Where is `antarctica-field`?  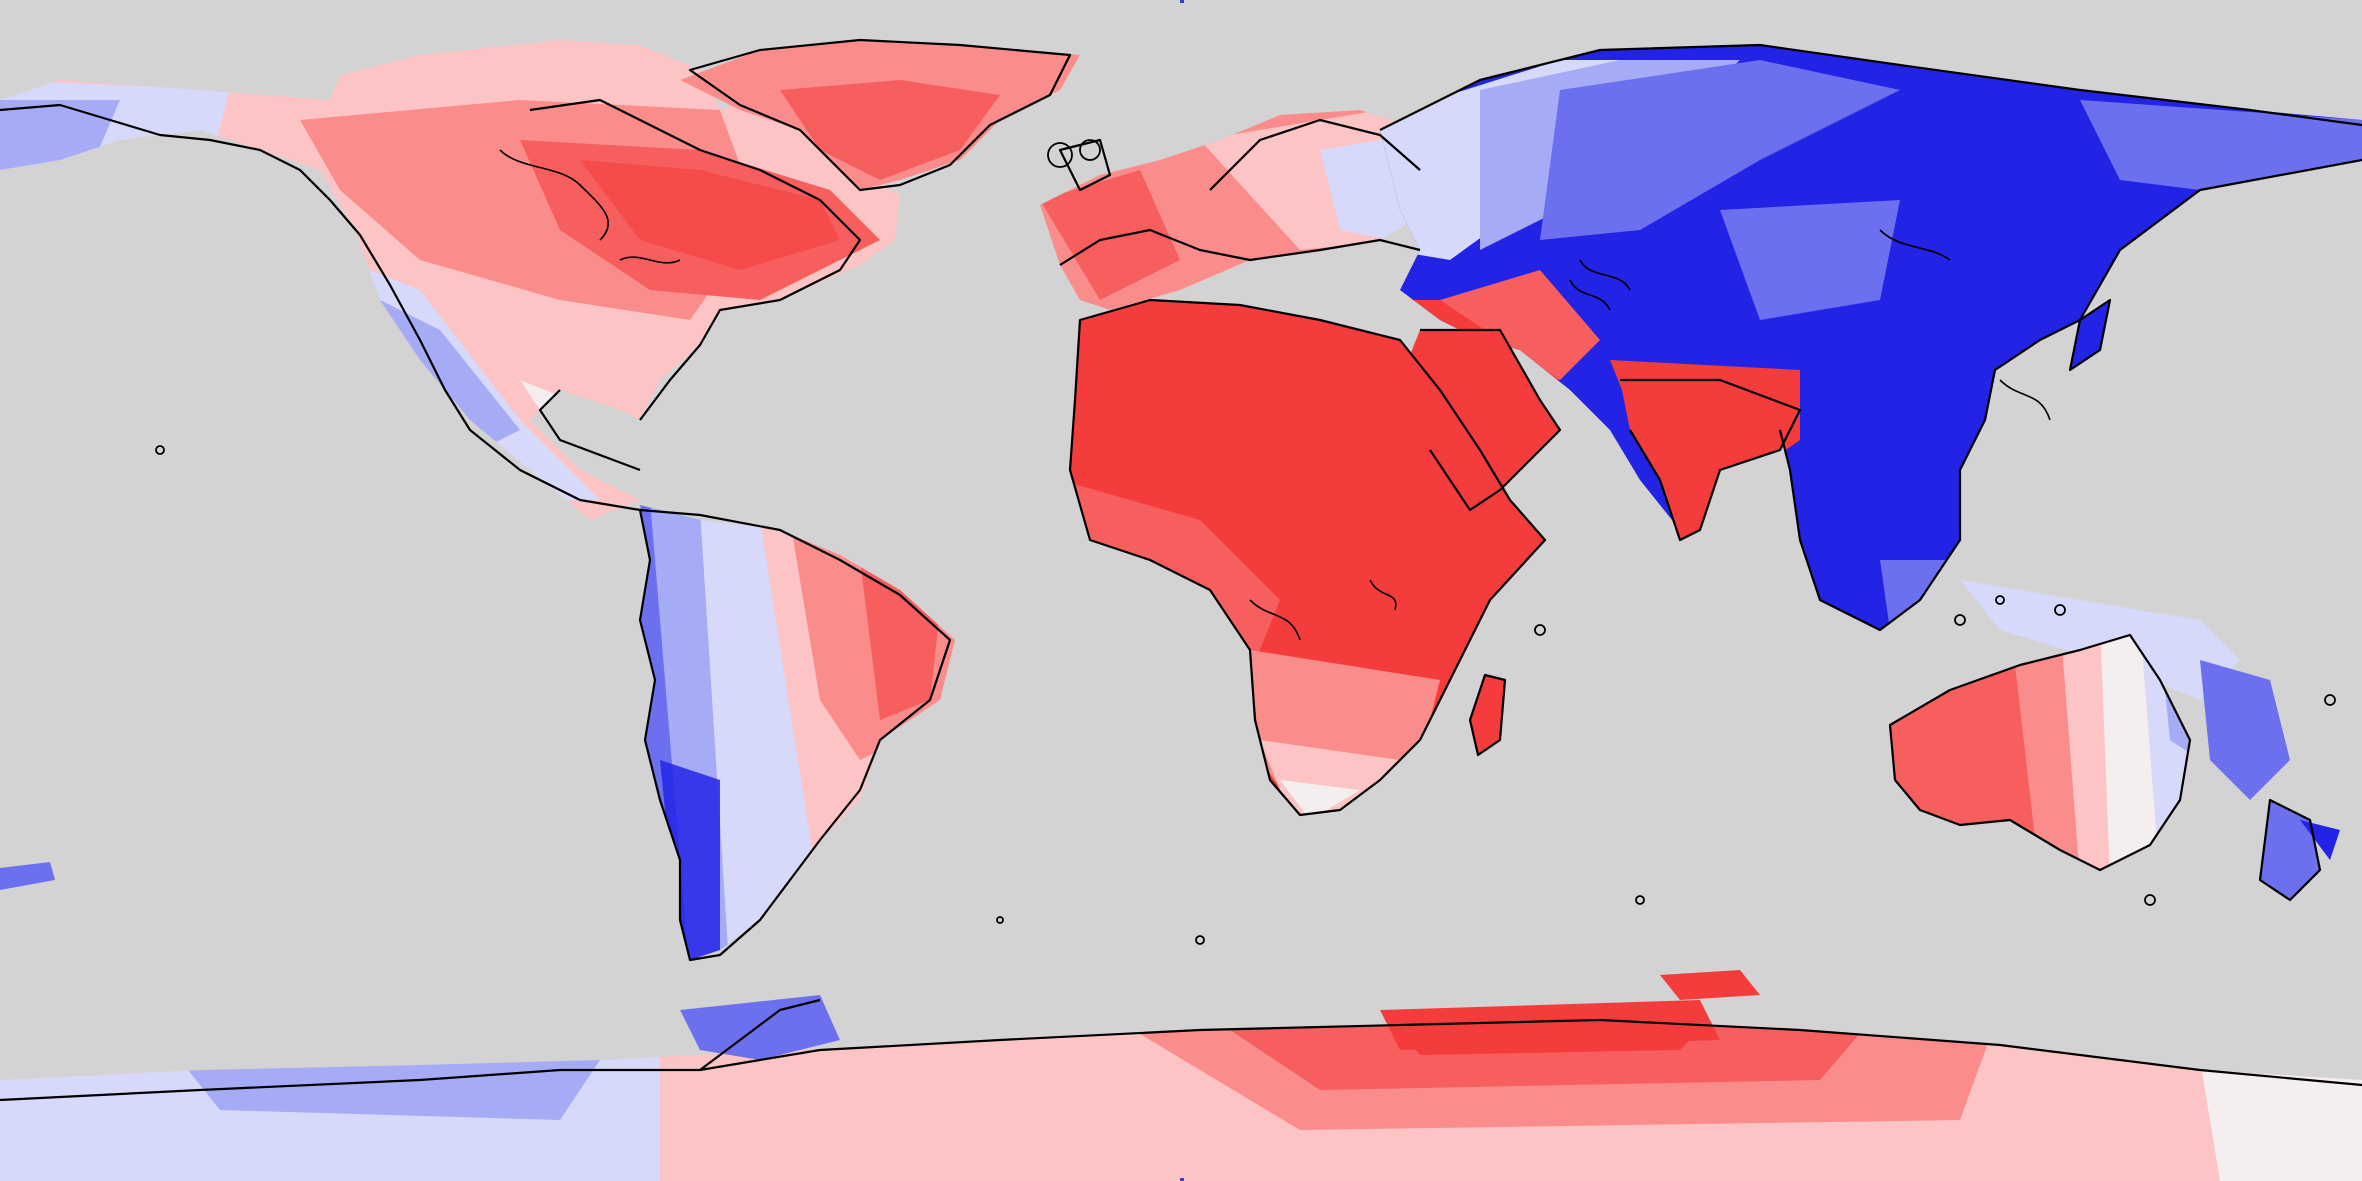
antarctica-field is located at coordinates (1181, 1100).